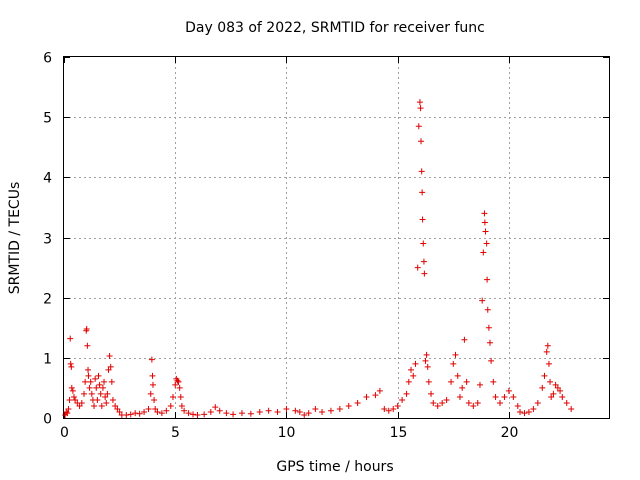  What do you see at coordinates (175, 433) in the screenshot?
I see `x-tick-label: 5` at bounding box center [175, 433].